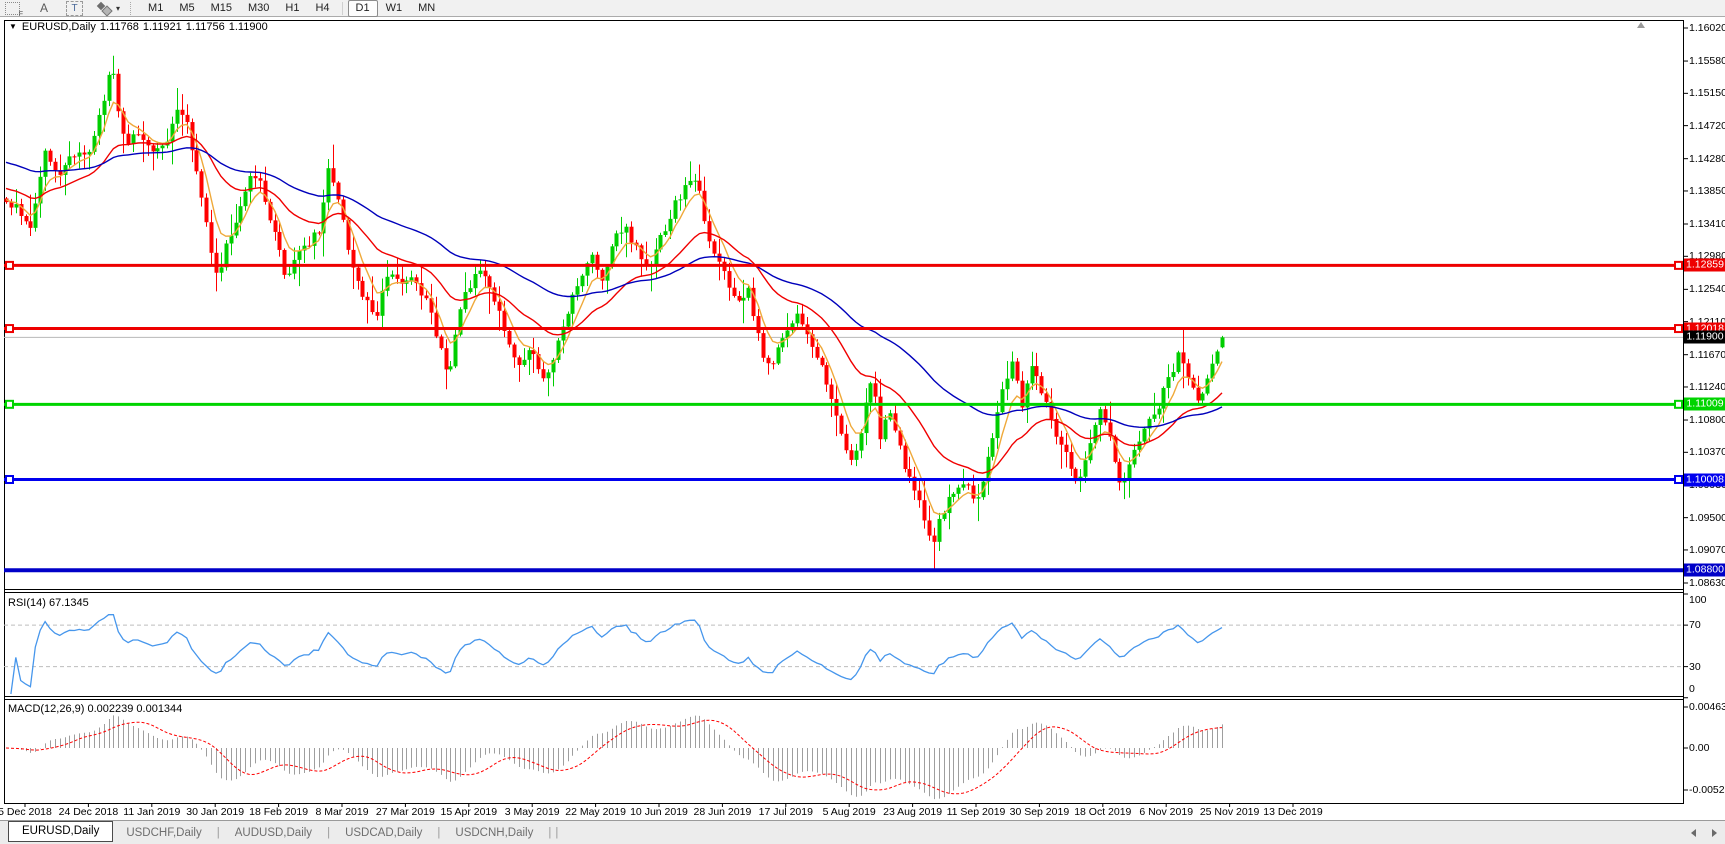  Describe the element at coordinates (1714, 833) in the screenshot. I see `scroll-right-arrow-icon` at that location.